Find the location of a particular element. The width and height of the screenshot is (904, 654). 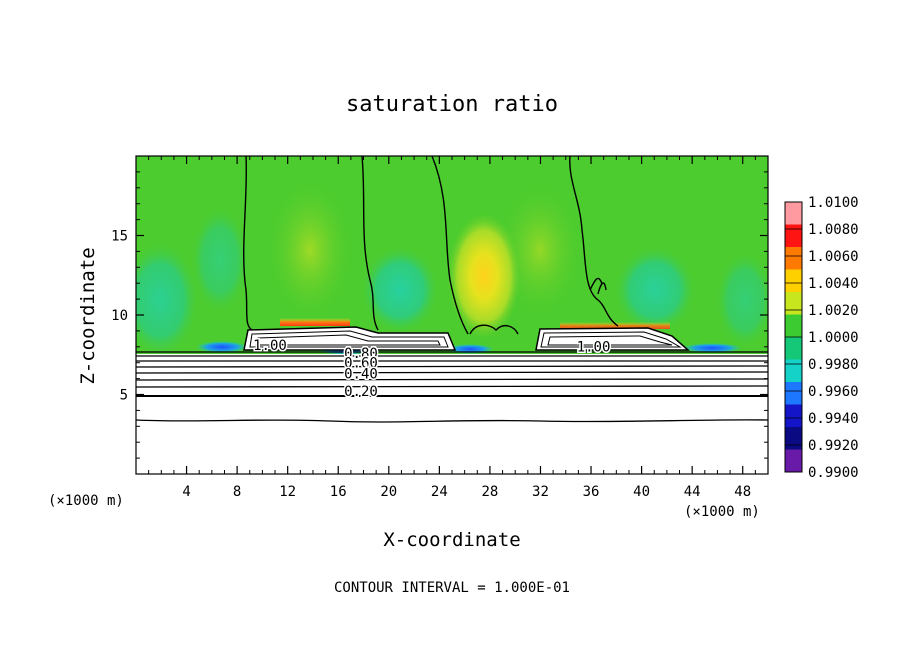

colorbar-label: 0.9960 is located at coordinates (833, 392).